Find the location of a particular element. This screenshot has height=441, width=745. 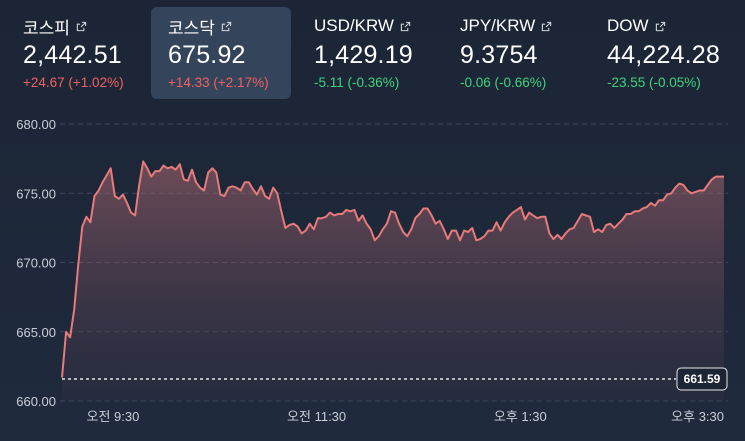

ticker-name-row: DOW is located at coordinates (668, 26).